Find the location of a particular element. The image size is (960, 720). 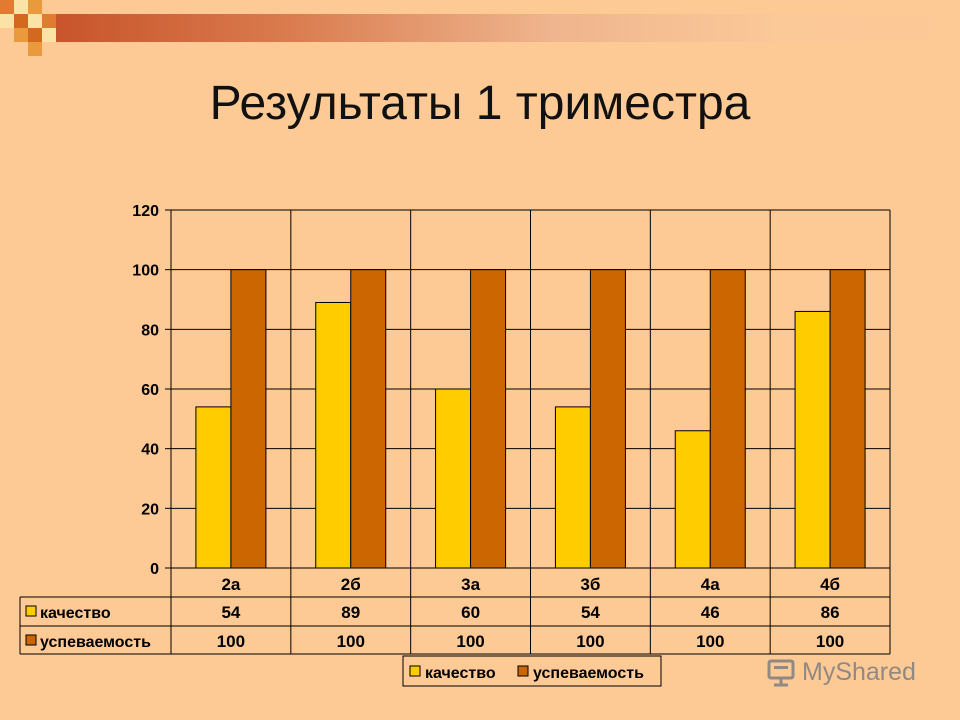

data-value-label: 46 is located at coordinates (710, 612).